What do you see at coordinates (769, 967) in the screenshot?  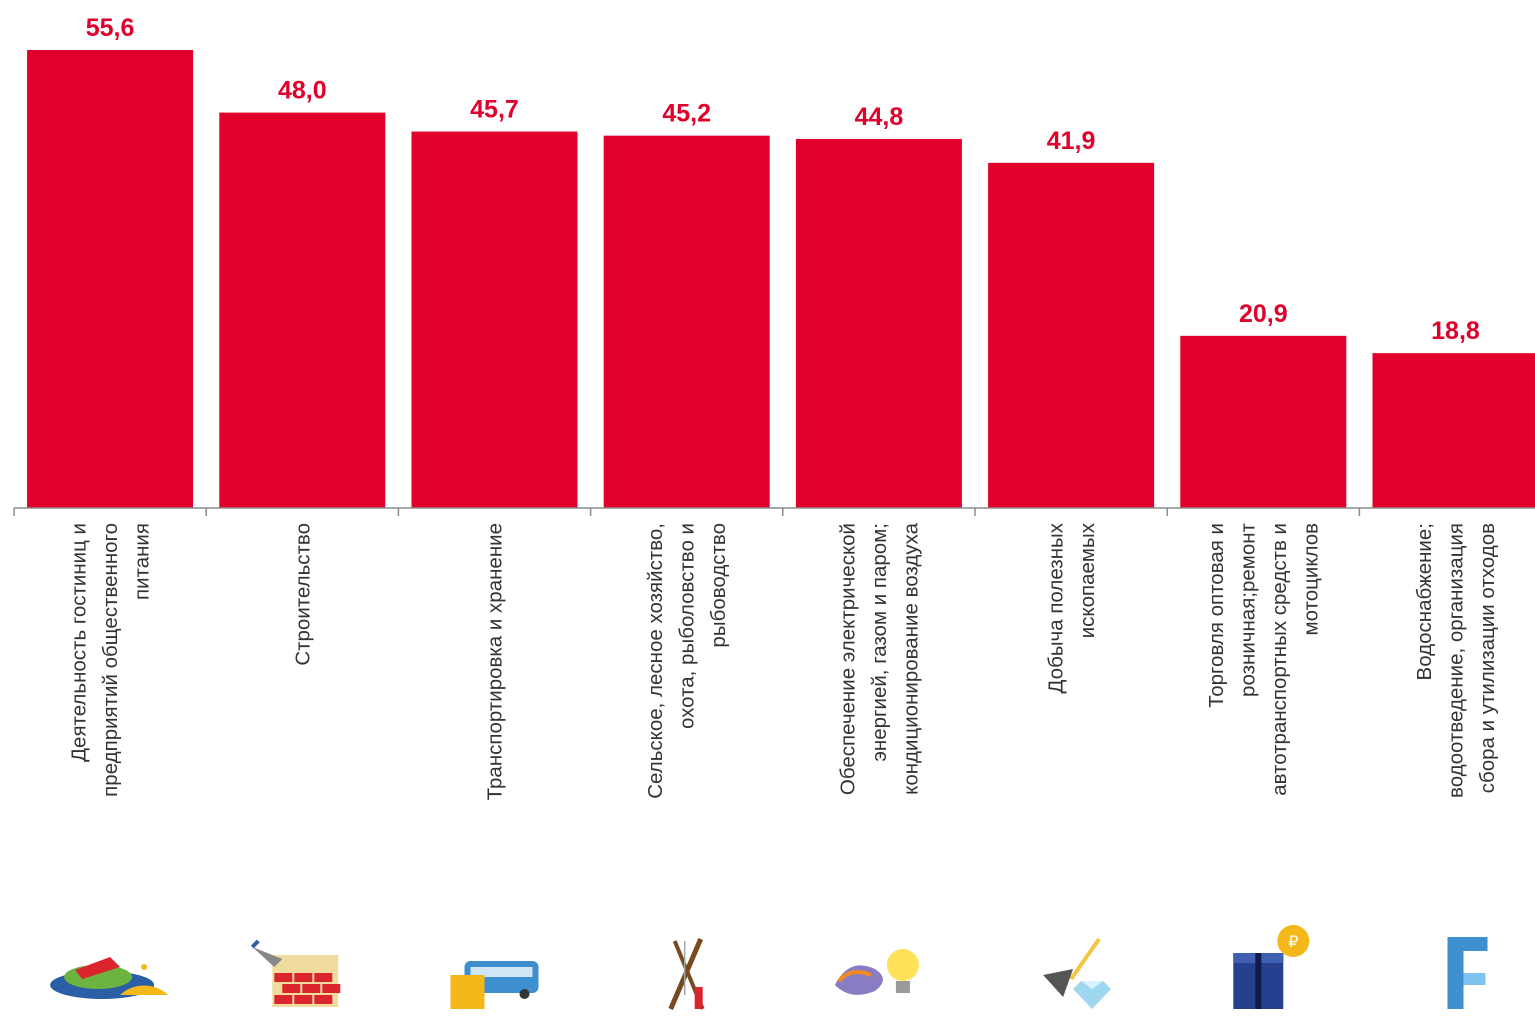 I see `icons-group: ₽` at bounding box center [769, 967].